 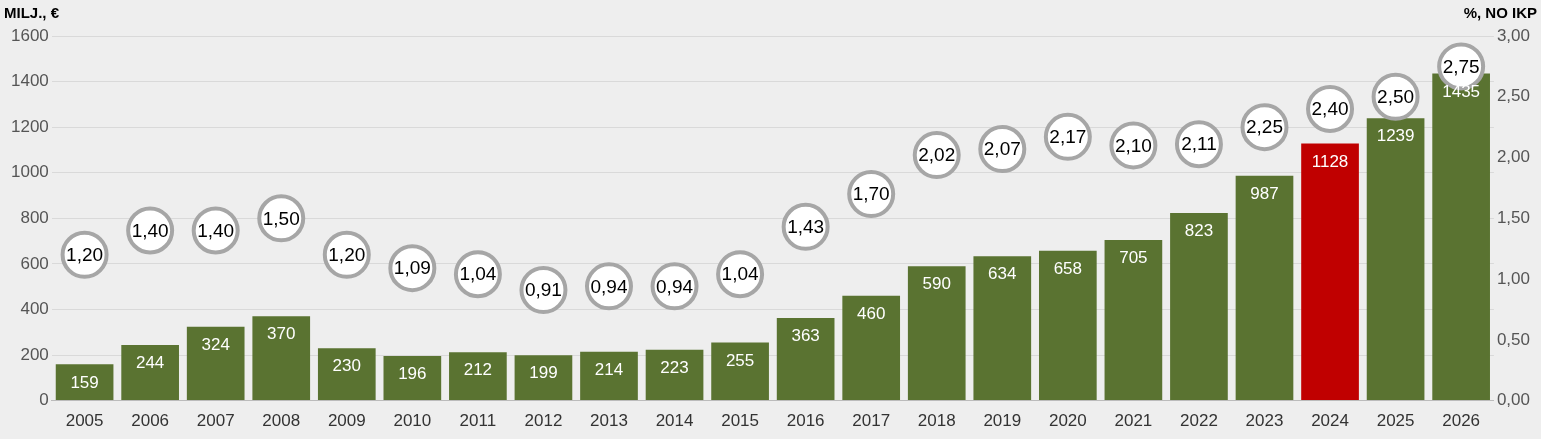 What do you see at coordinates (543, 421) in the screenshot?
I see `x-tick-label: 2012` at bounding box center [543, 421].